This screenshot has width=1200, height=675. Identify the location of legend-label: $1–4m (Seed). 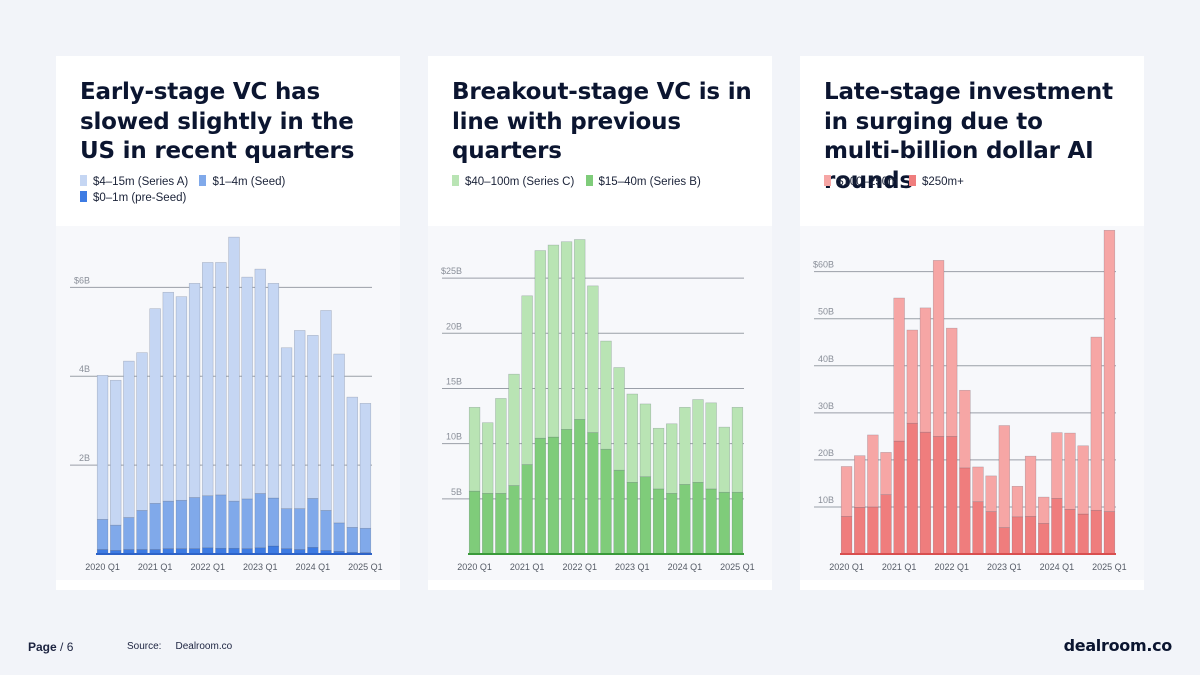
(249, 182).